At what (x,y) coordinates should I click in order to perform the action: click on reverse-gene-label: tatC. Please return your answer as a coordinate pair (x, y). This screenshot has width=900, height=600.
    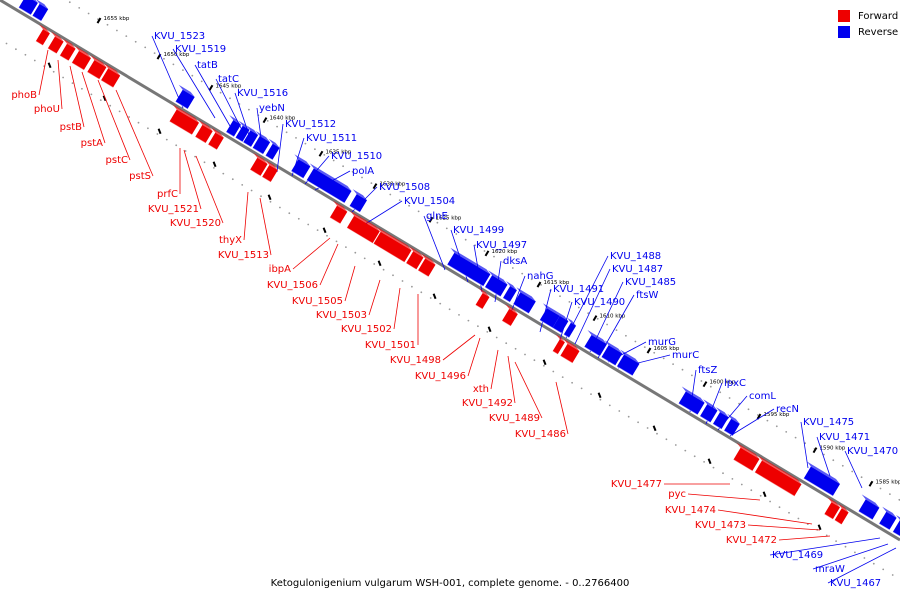
    Looking at the image, I should click on (228, 79).